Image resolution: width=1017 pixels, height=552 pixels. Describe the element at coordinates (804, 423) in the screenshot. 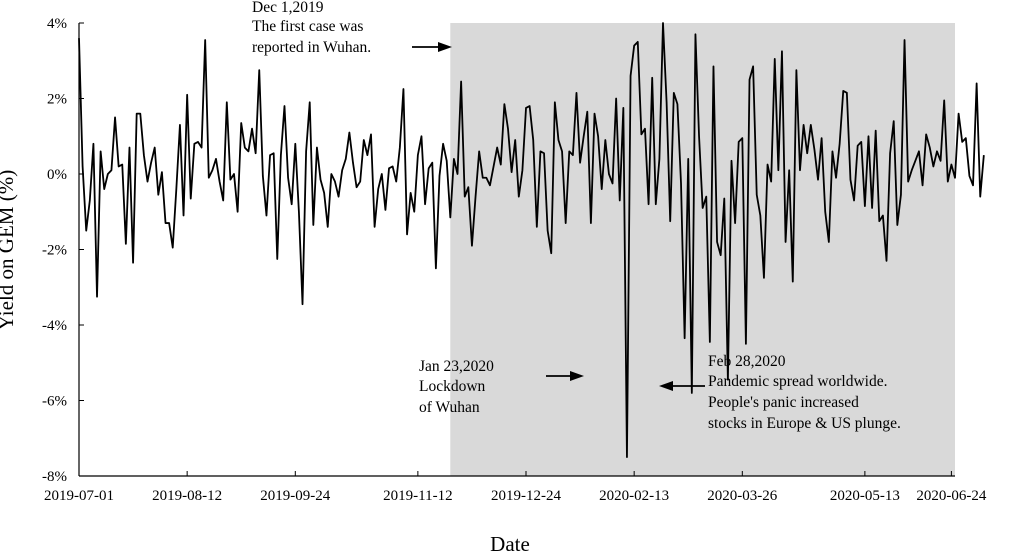

I see `annotation-pandemic-line-4: stocks in Europe & US plunge.` at that location.